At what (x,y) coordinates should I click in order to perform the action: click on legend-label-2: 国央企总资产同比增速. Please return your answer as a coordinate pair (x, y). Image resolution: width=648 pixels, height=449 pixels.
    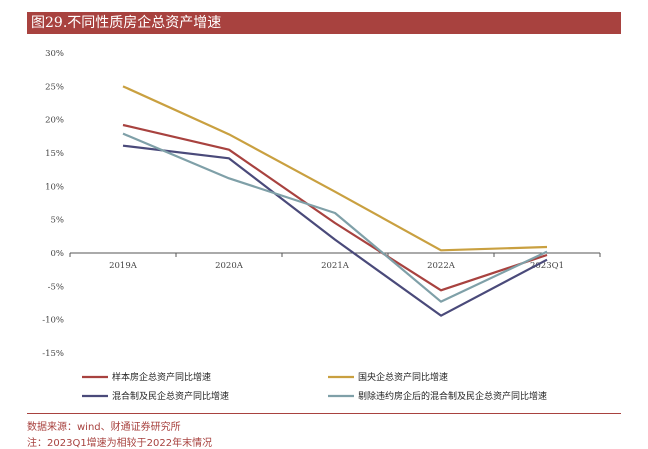
    Looking at the image, I should click on (403, 377).